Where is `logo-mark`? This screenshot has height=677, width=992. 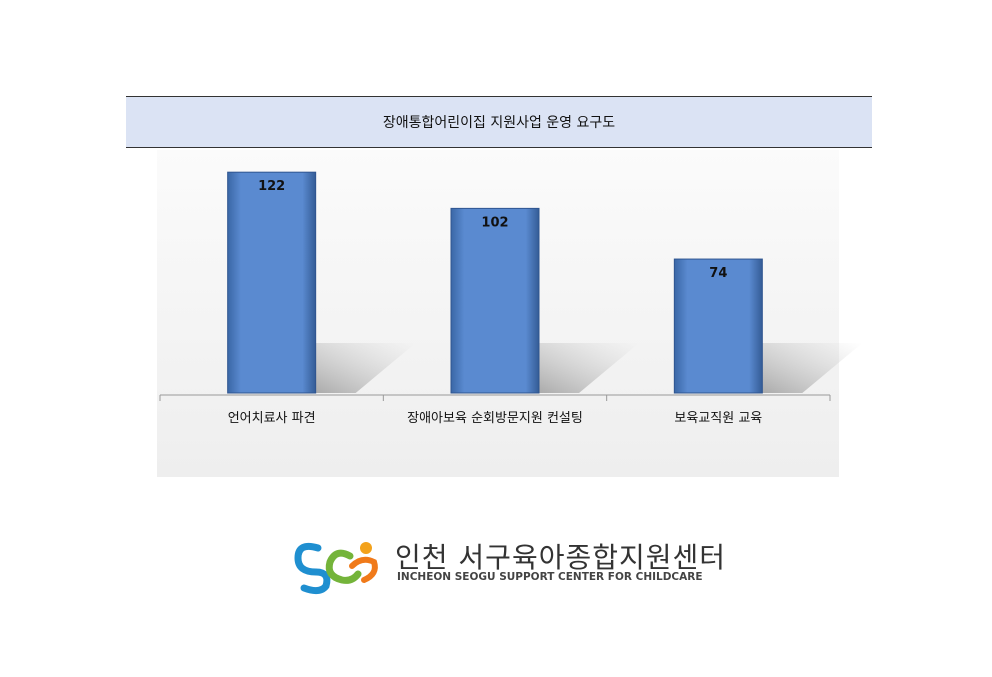 logo-mark is located at coordinates (336, 568).